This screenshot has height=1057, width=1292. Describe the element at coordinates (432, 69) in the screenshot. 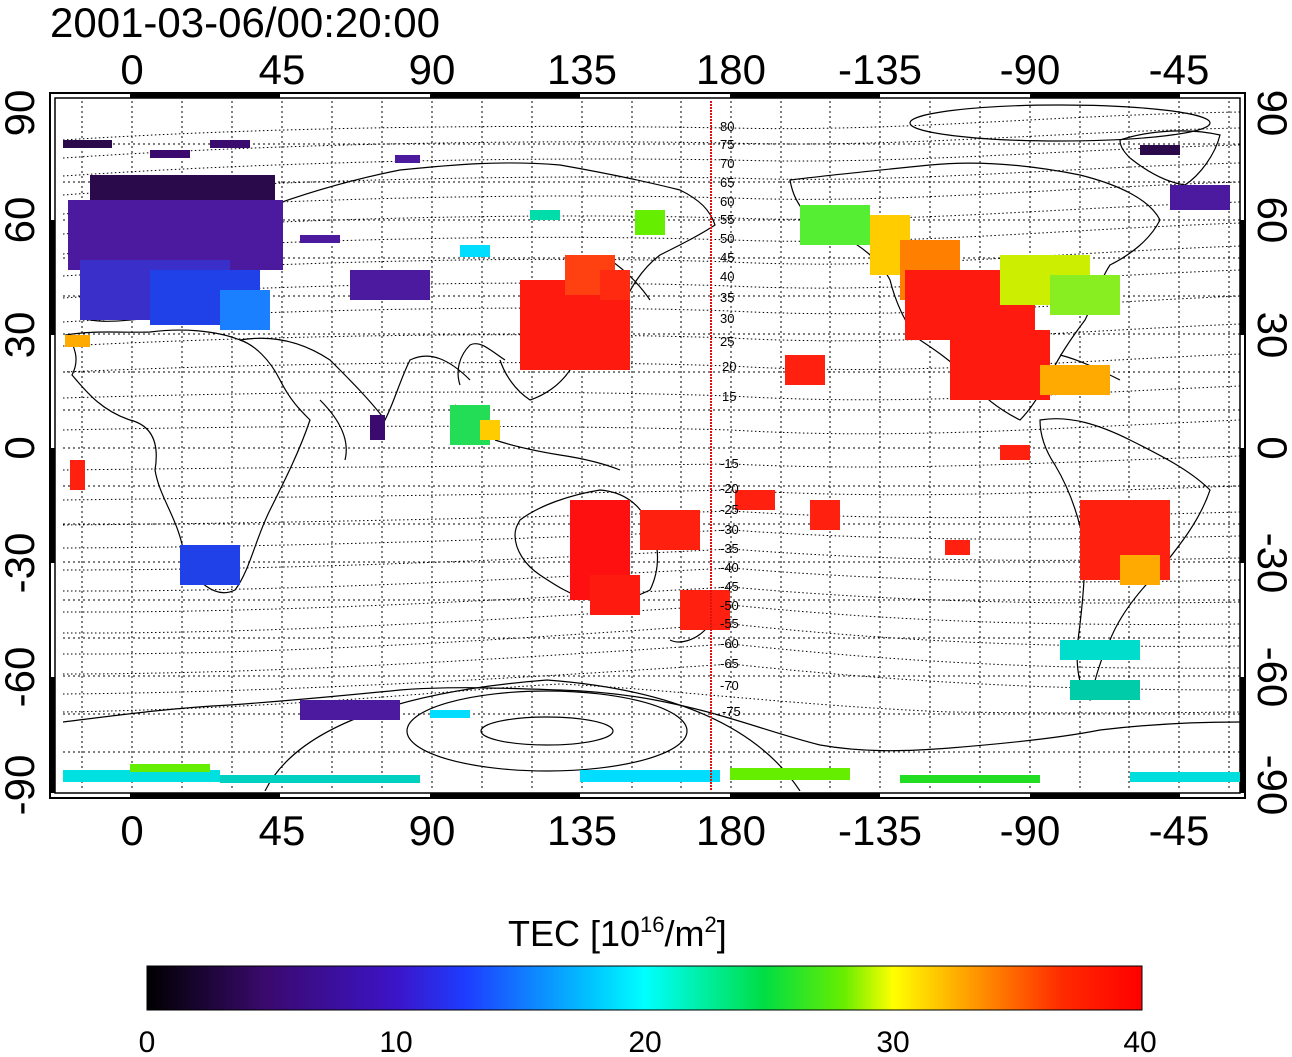

I see `top-lon-tick-90: 90` at that location.